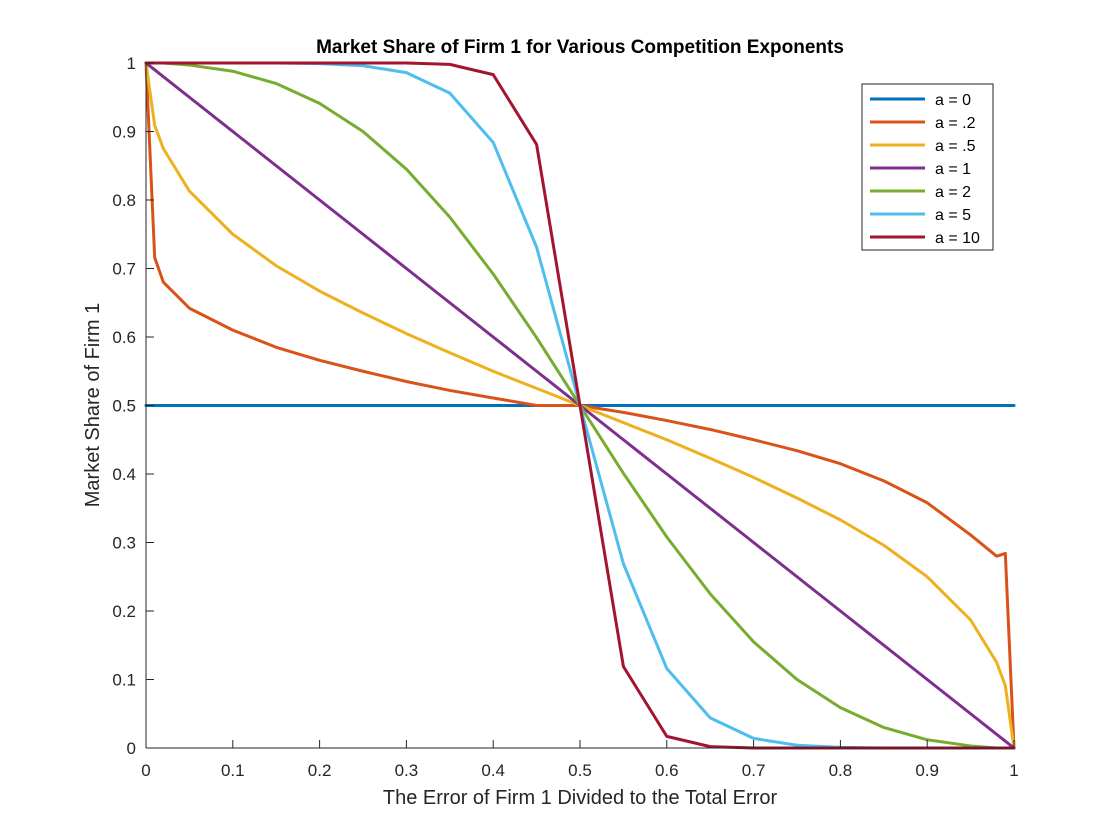  Describe the element at coordinates (493, 770) in the screenshot. I see `x-tick-label: 0.4` at that location.